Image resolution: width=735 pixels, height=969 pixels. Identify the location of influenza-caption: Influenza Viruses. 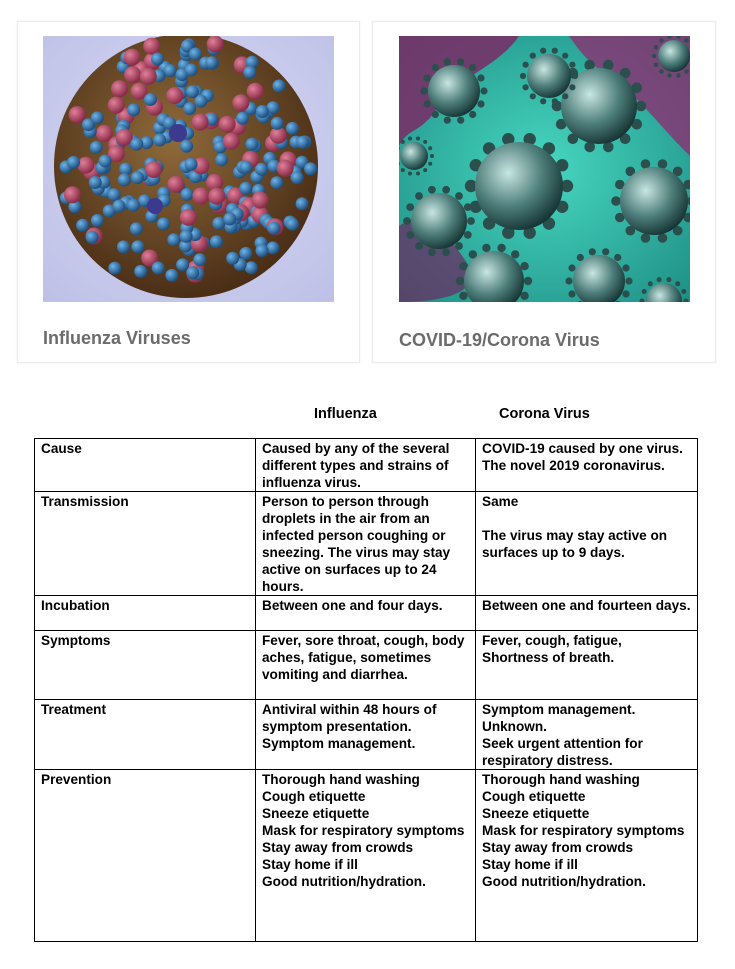
(117, 338).